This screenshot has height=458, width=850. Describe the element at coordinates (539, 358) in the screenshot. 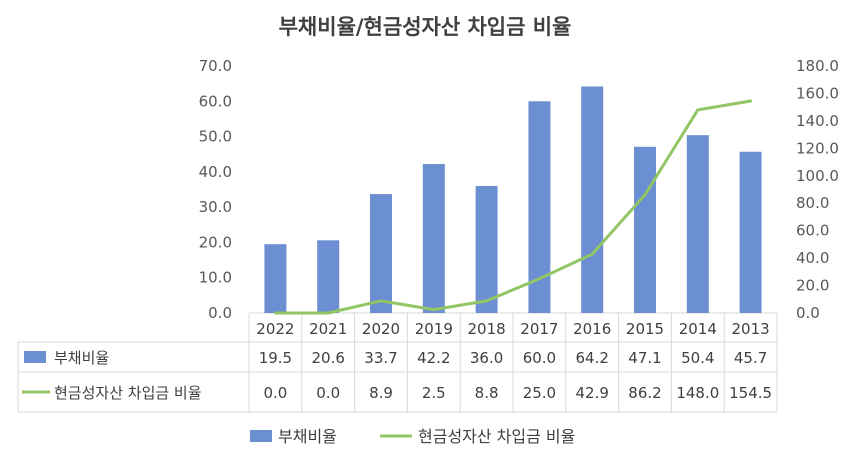

I see `table-value: 60.0` at that location.